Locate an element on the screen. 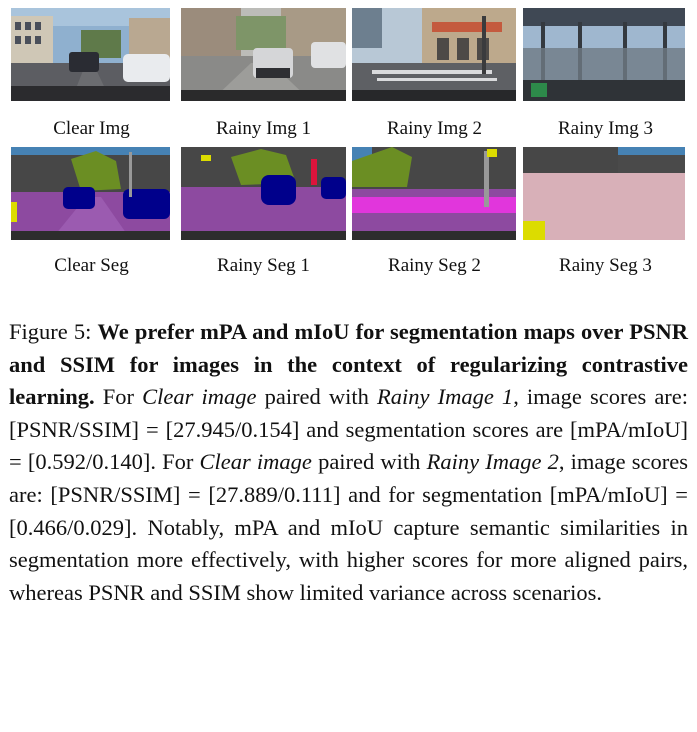 This screenshot has height=732, width=697. panel-caption-clear-img: Clear Img is located at coordinates (91, 128).